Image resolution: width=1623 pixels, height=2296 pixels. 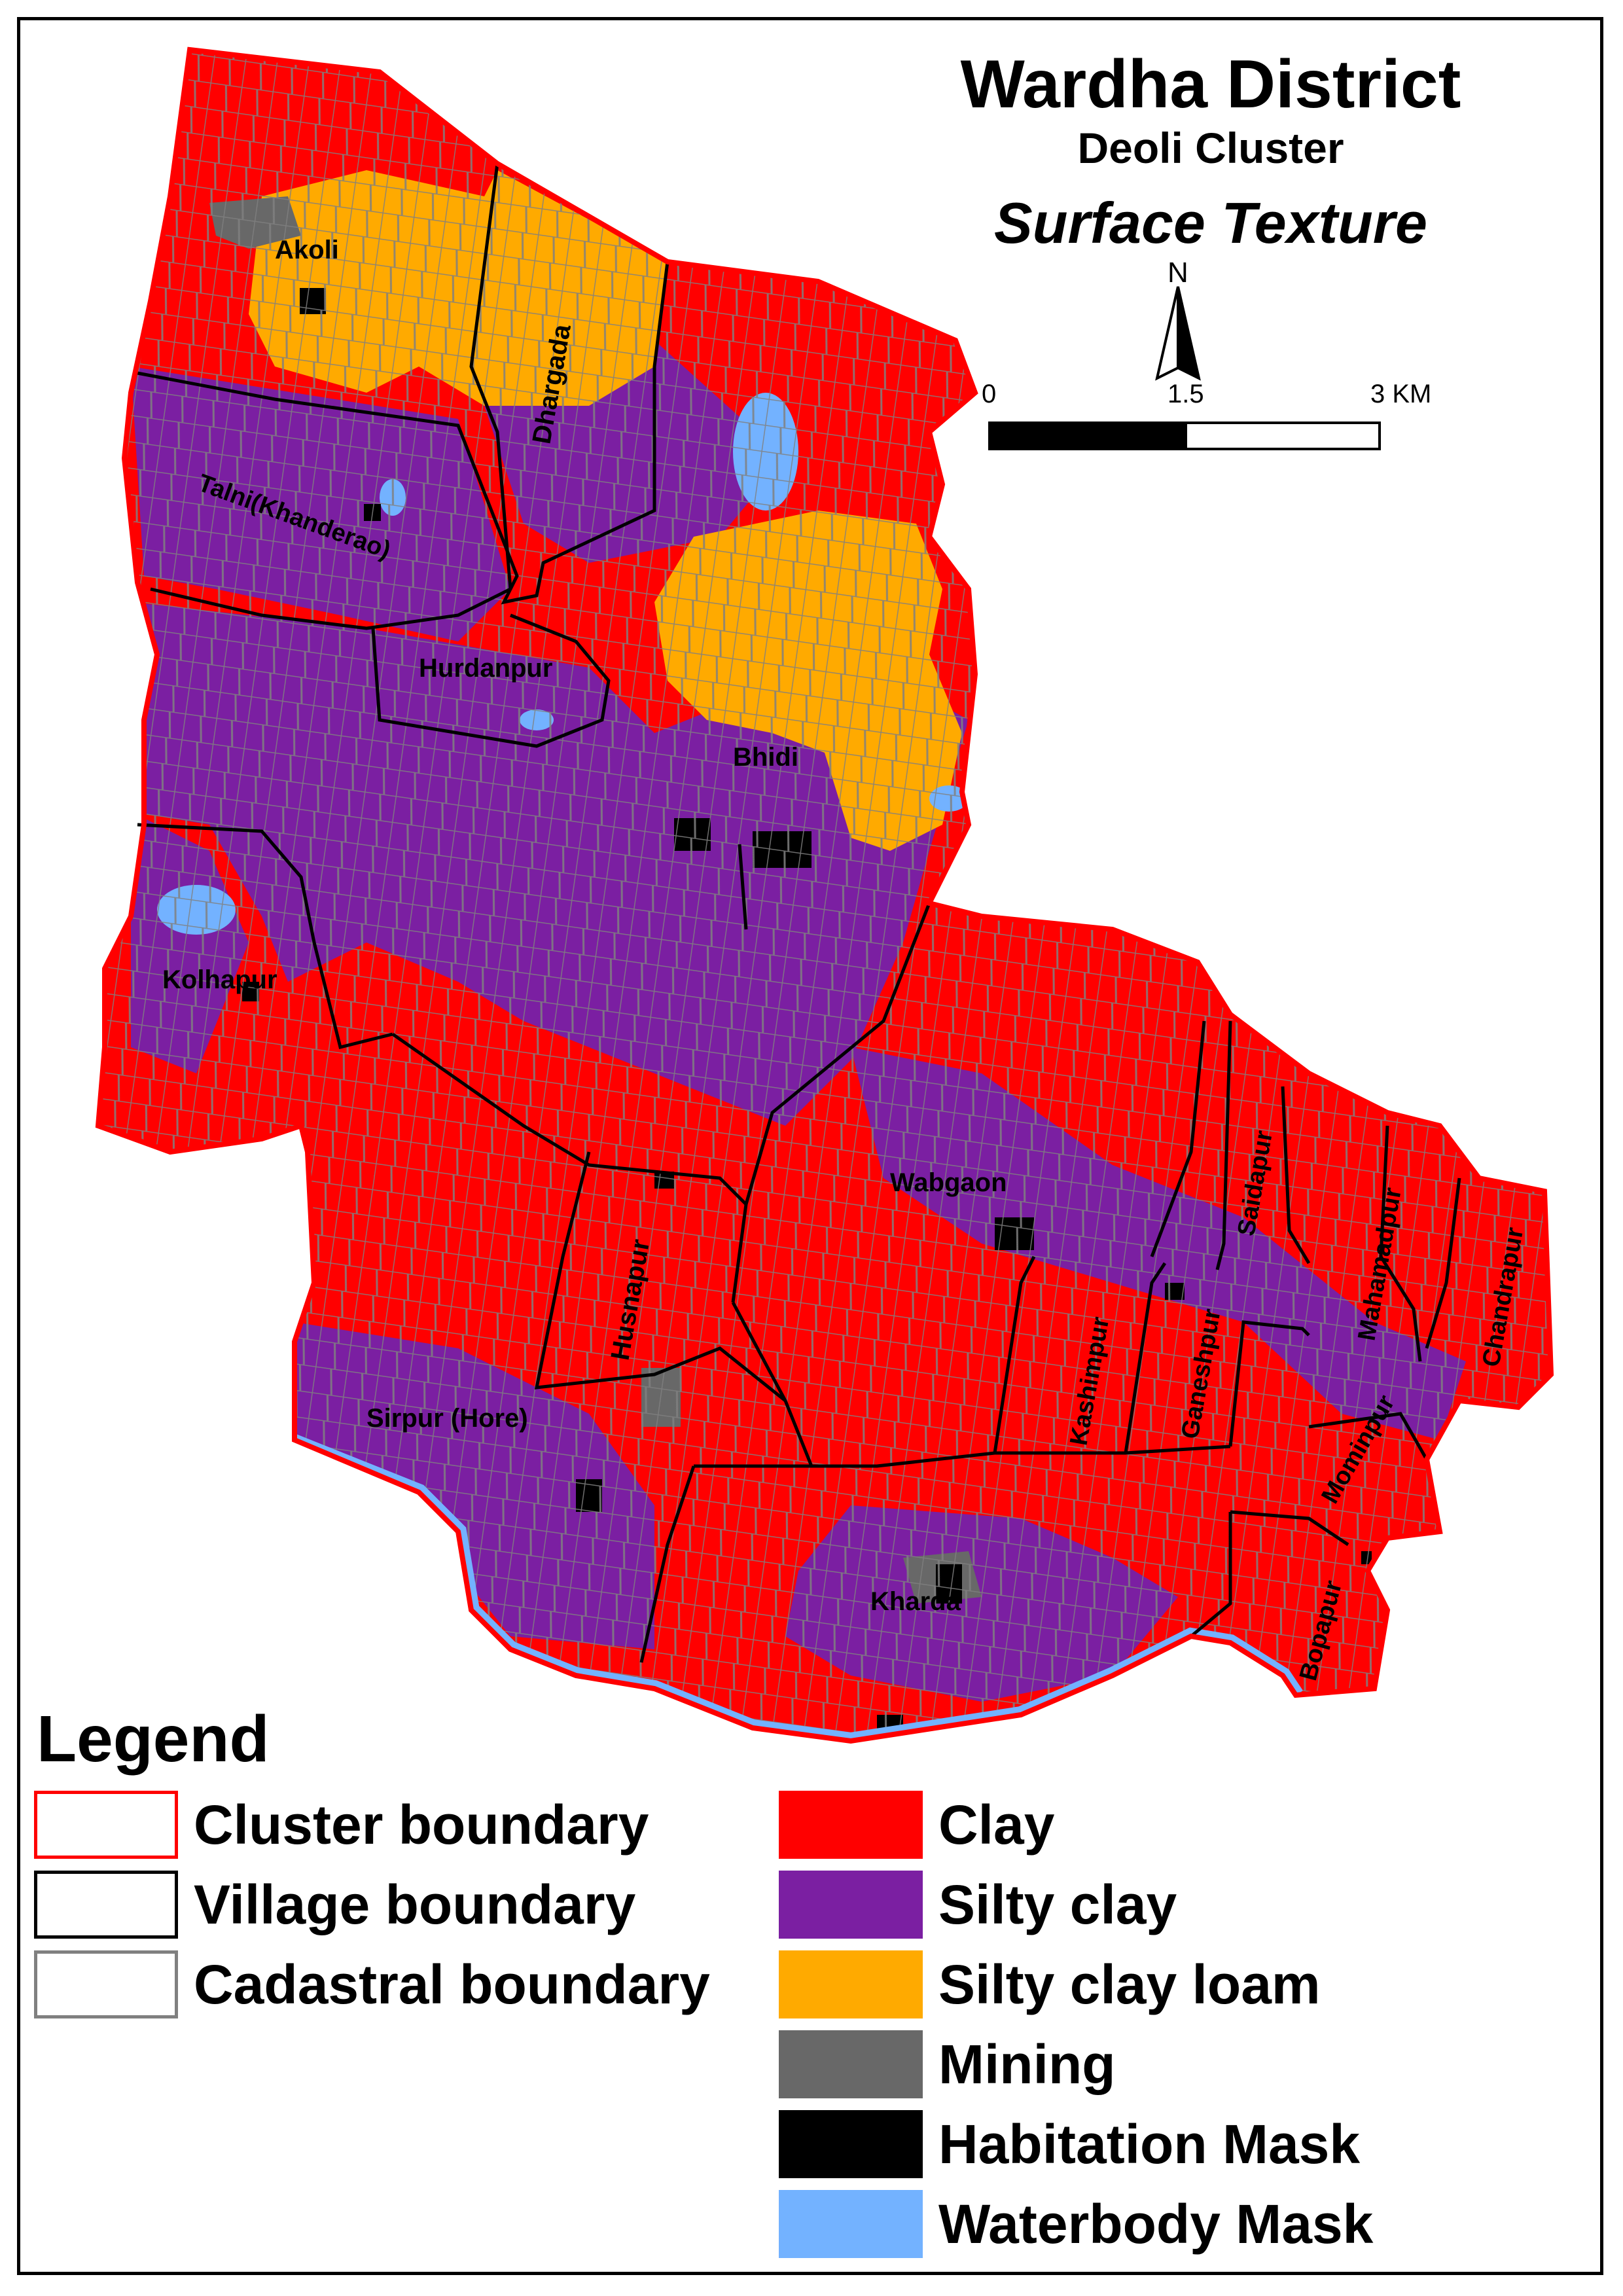 What do you see at coordinates (1129, 1984) in the screenshot?
I see `legend-label: Silty clay loam` at bounding box center [1129, 1984].